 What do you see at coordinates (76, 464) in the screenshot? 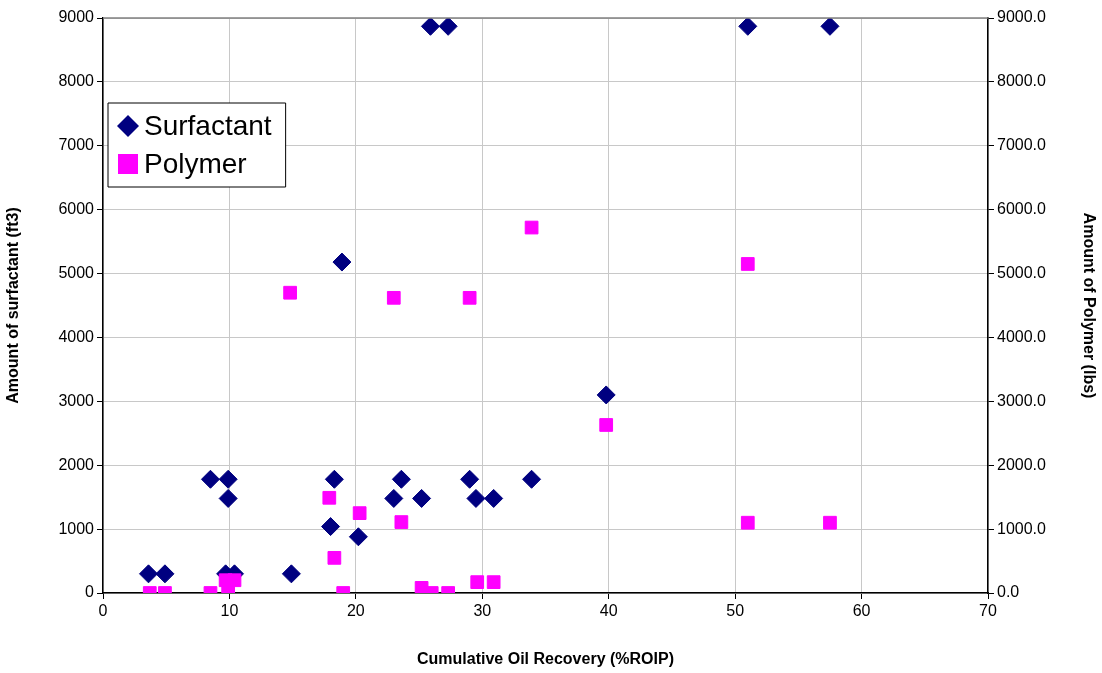
I see `y-tick-label: 2000` at bounding box center [76, 464].